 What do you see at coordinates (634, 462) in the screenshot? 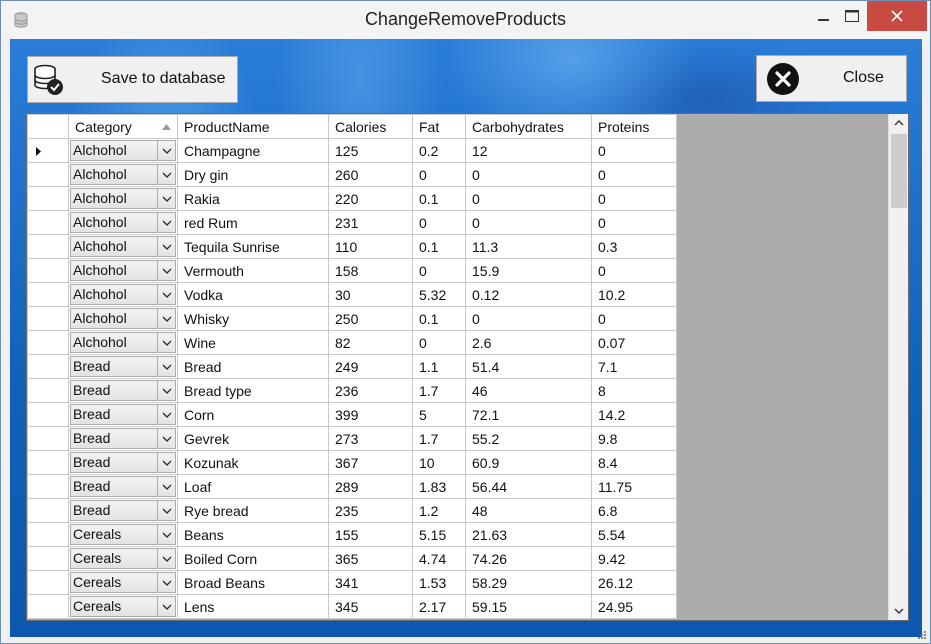
I see `cell-proteins: 8.4` at bounding box center [634, 462].